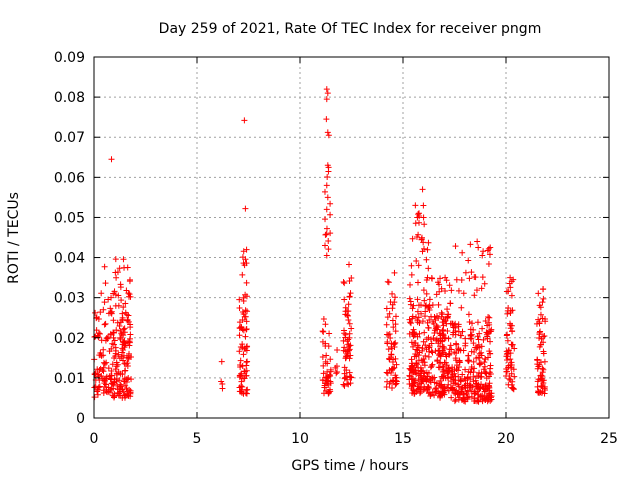 The height and width of the screenshot is (485, 640). Describe the element at coordinates (349, 466) in the screenshot. I see `x-axis-label: GPS time / hours` at that location.